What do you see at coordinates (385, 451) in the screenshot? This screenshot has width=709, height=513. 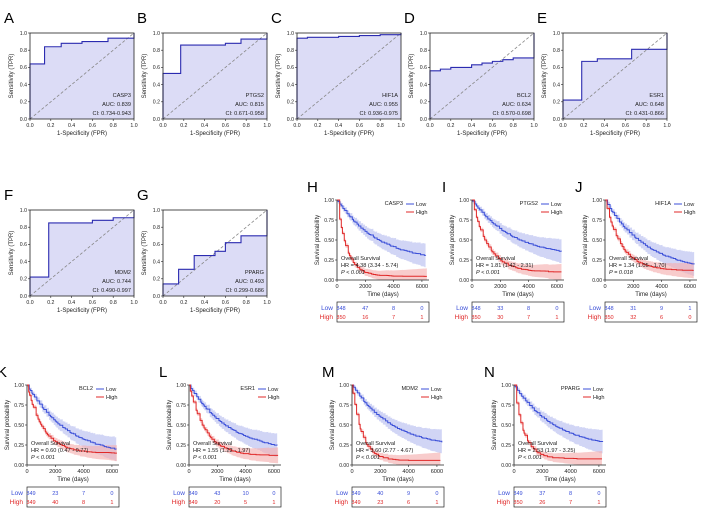 I see `hazard-ratio: HR = 3.60 (2.77 - 4.67)` at bounding box center [385, 451].